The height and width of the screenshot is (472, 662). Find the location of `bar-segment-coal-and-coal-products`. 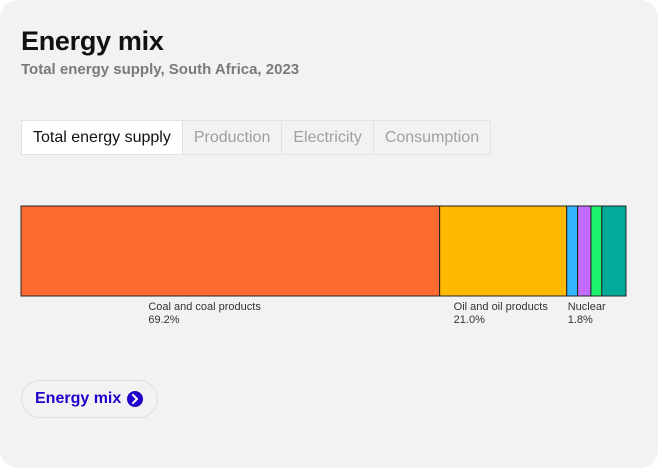

bar-segment-coal-and-coal-products is located at coordinates (230, 251).